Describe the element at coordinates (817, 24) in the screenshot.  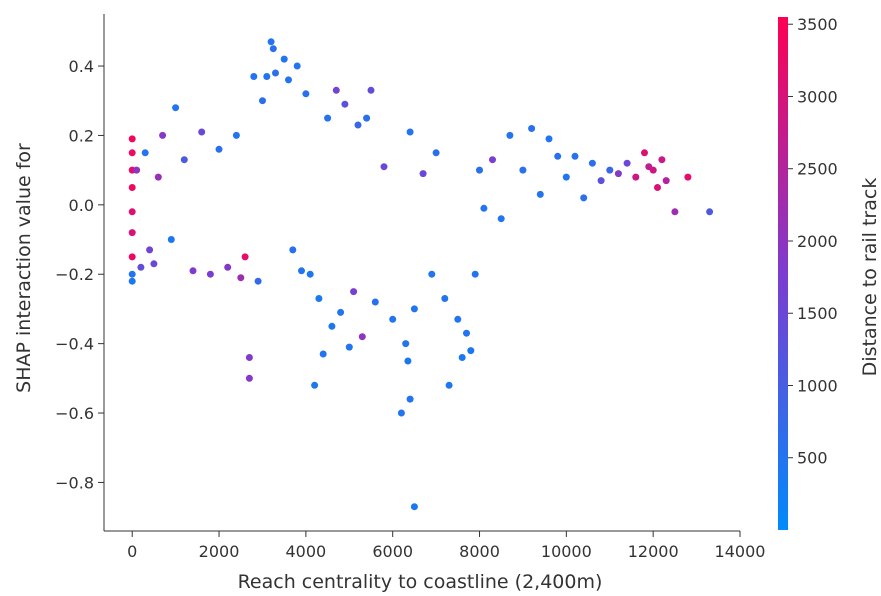
I see `colorbar-tick-label: 3500` at that location.